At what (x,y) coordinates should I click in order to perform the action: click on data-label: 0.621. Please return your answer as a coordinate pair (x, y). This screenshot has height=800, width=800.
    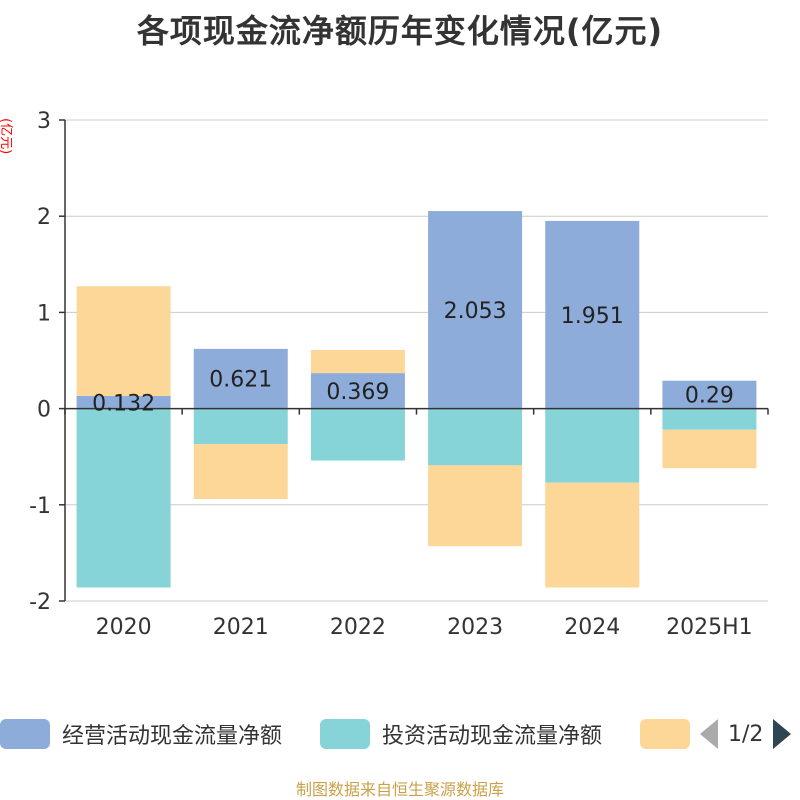
    Looking at the image, I should click on (240, 380).